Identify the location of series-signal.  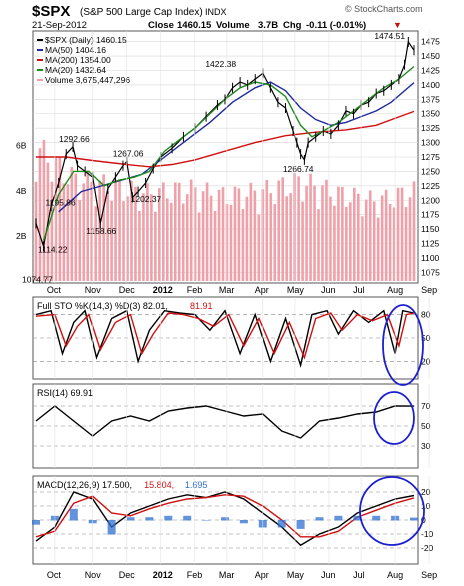
(225, 516).